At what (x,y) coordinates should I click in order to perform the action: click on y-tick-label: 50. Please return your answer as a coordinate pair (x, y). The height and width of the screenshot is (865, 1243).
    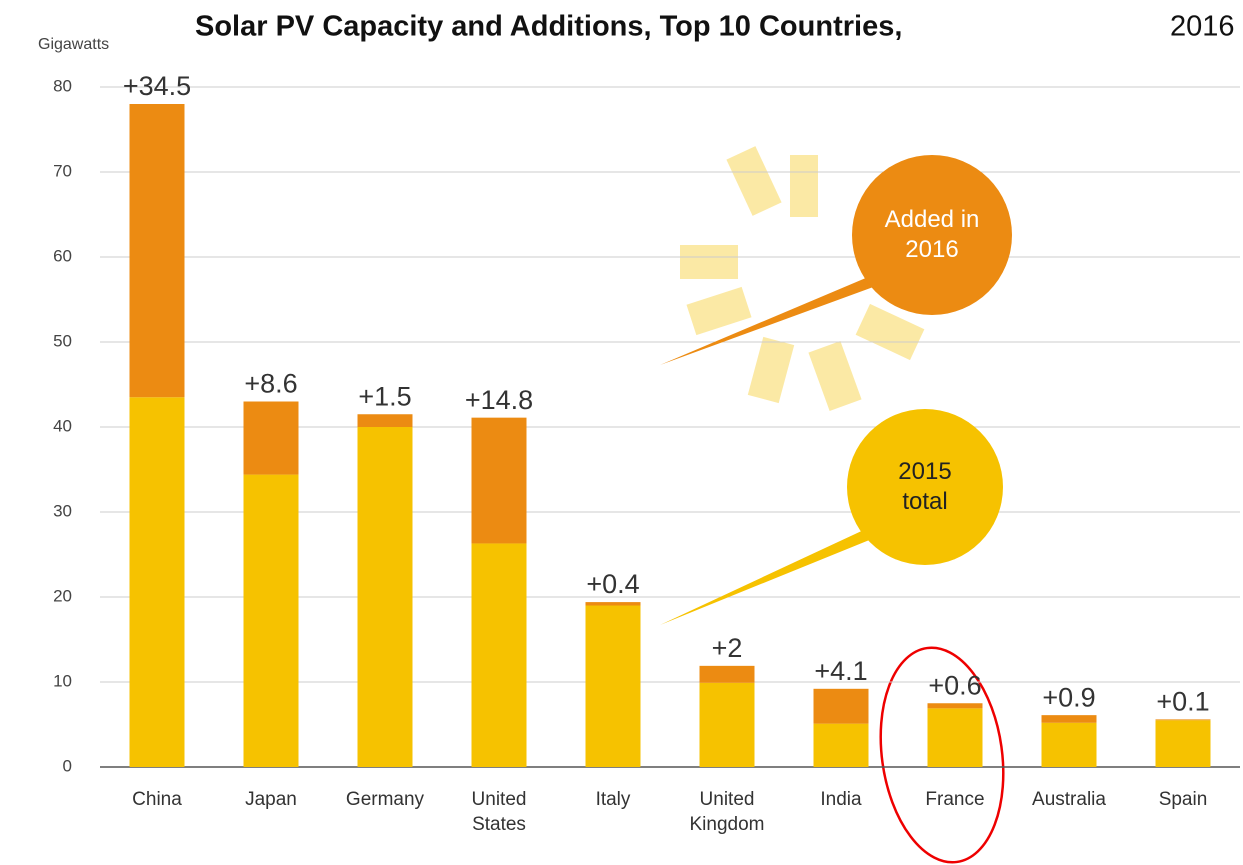
    Looking at the image, I should click on (62, 340).